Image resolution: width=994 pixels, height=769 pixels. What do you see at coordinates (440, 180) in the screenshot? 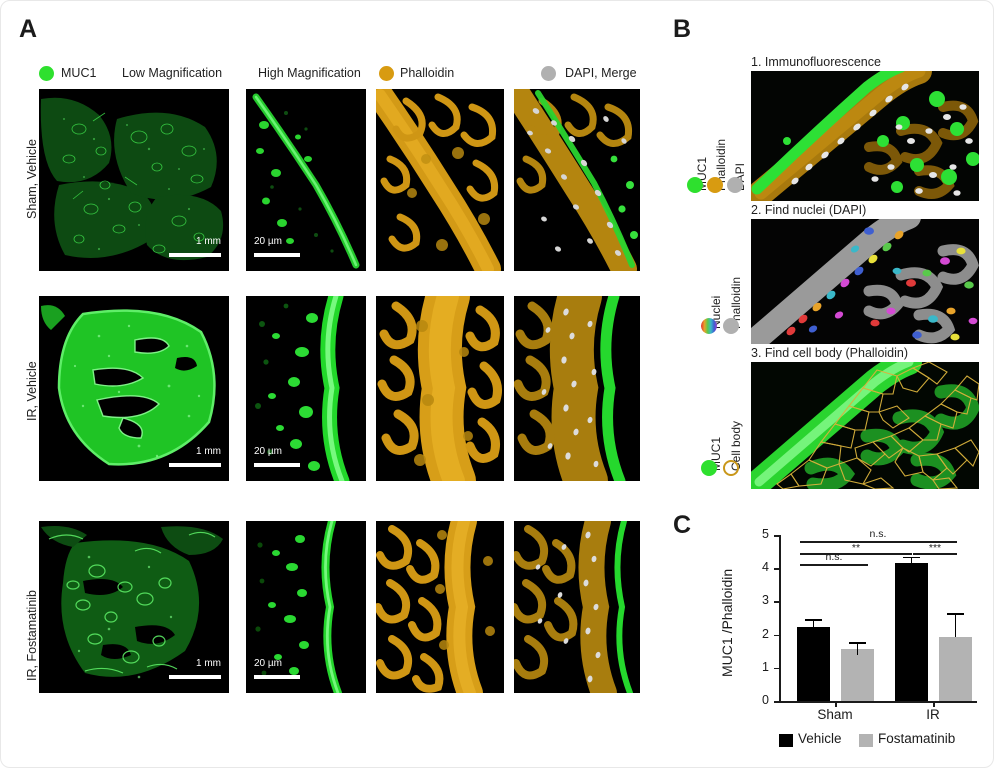
I see `image-sham-vehicle-phalloidin` at bounding box center [440, 180].